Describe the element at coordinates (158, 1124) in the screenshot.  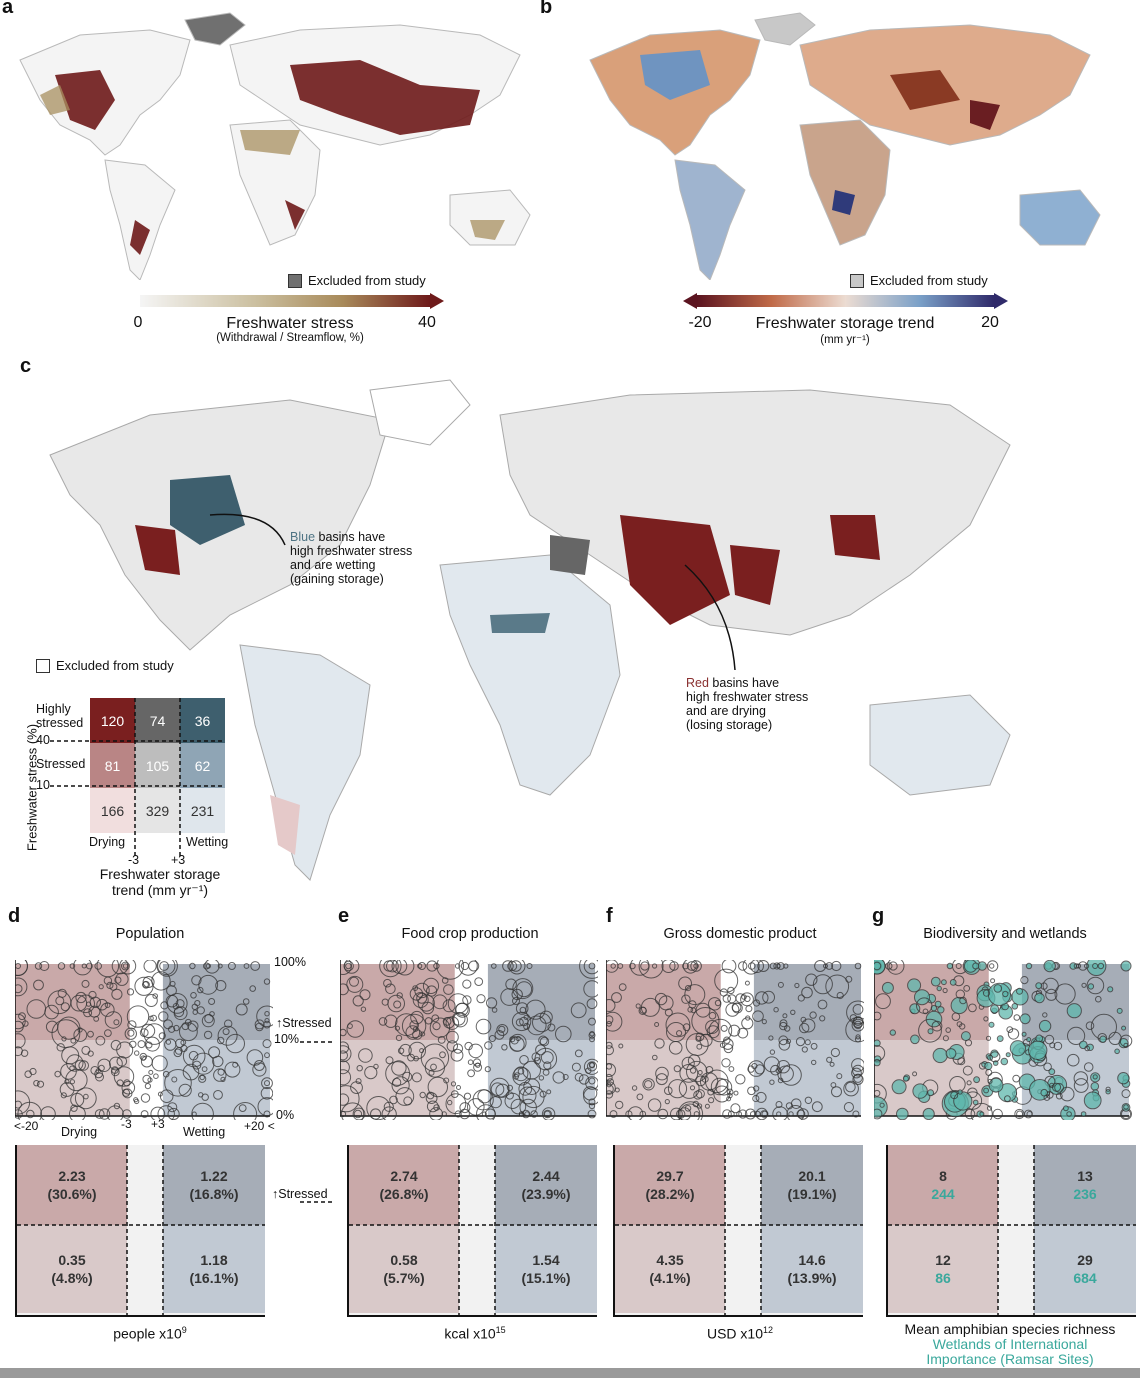
I see `scatter-x-p3: +3` at that location.